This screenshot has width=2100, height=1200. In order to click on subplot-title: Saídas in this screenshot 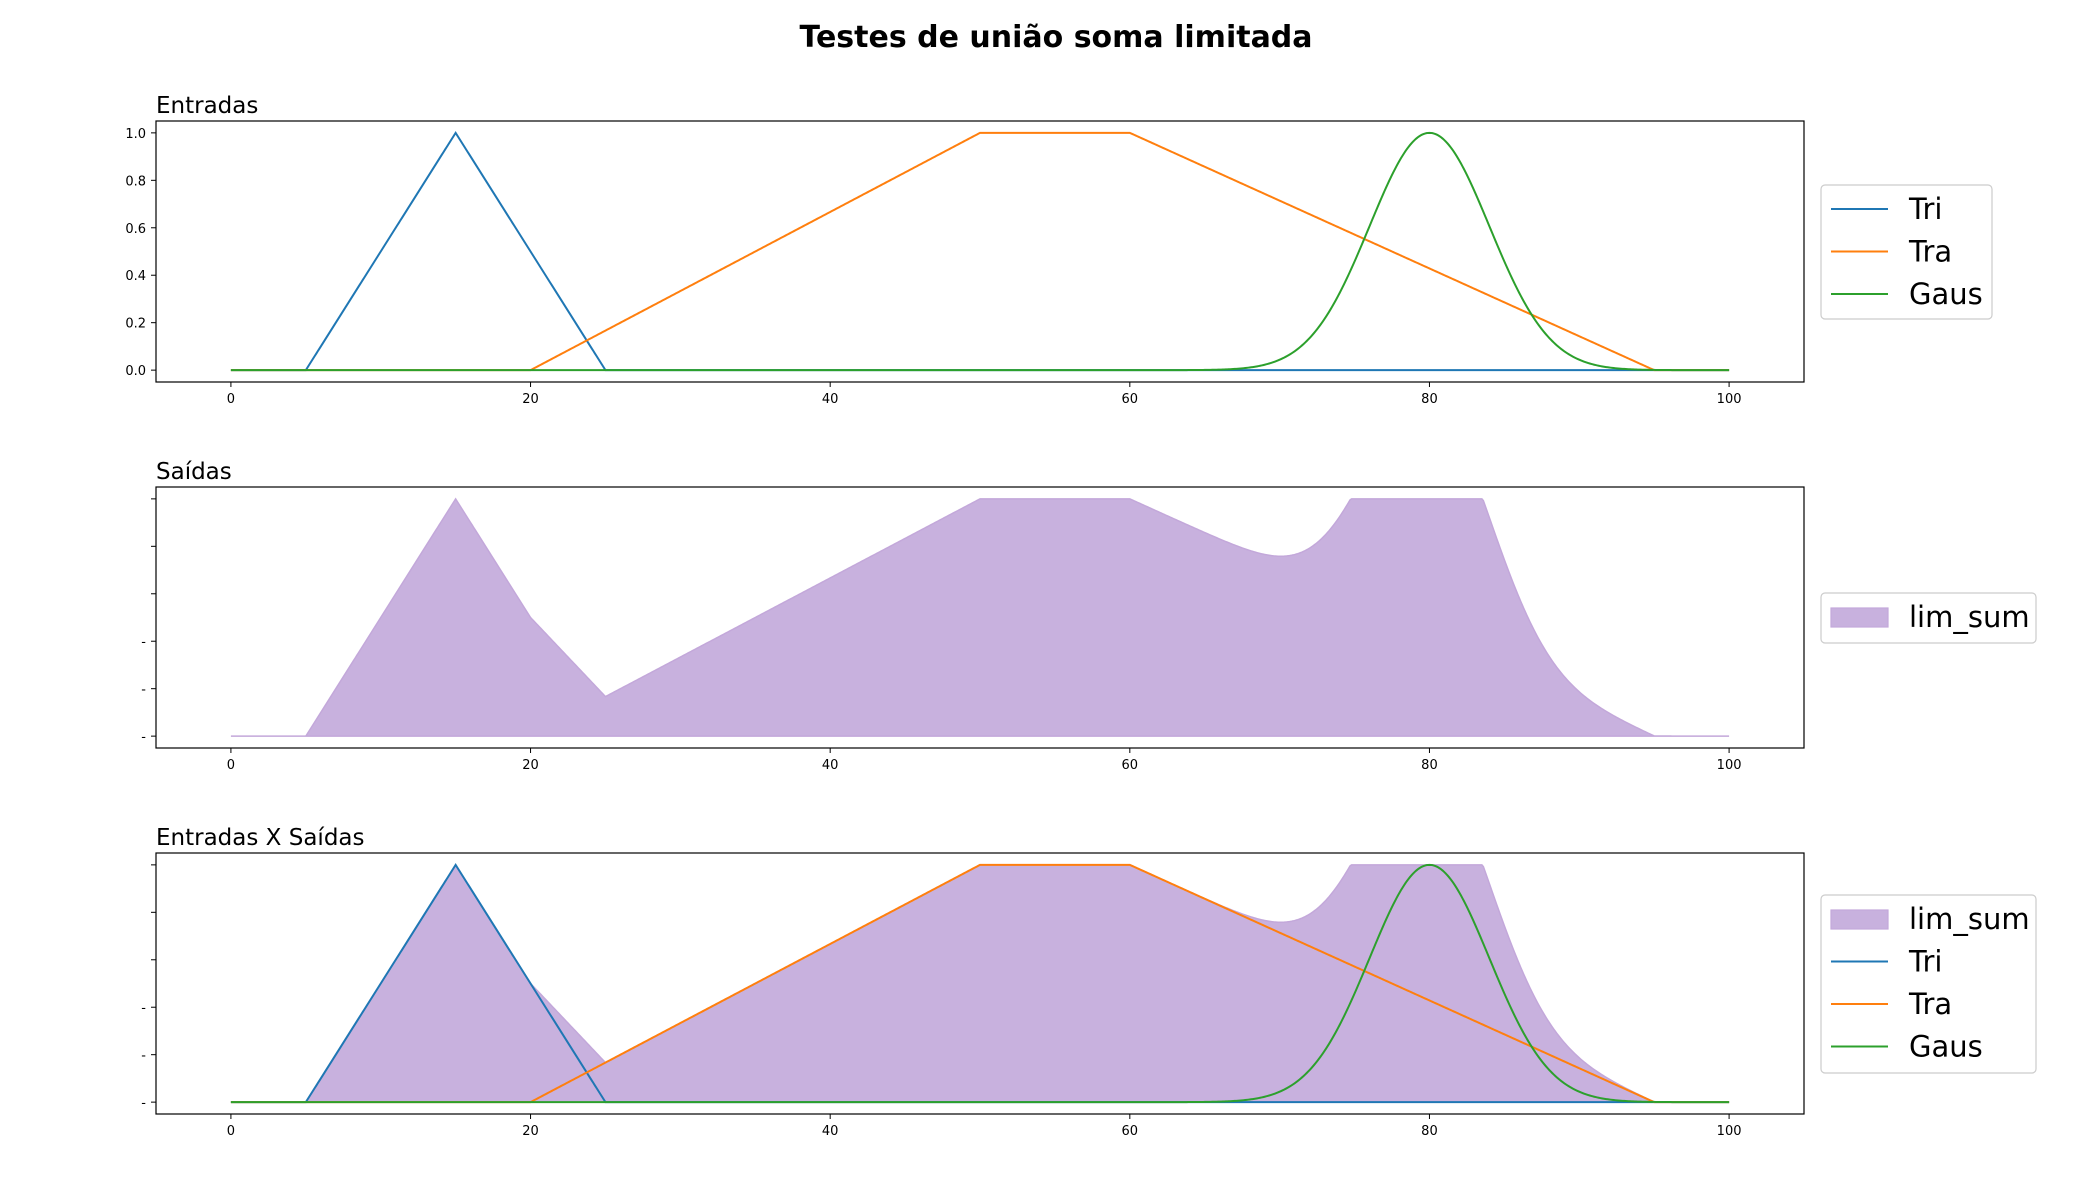, I will do `click(194, 472)`.